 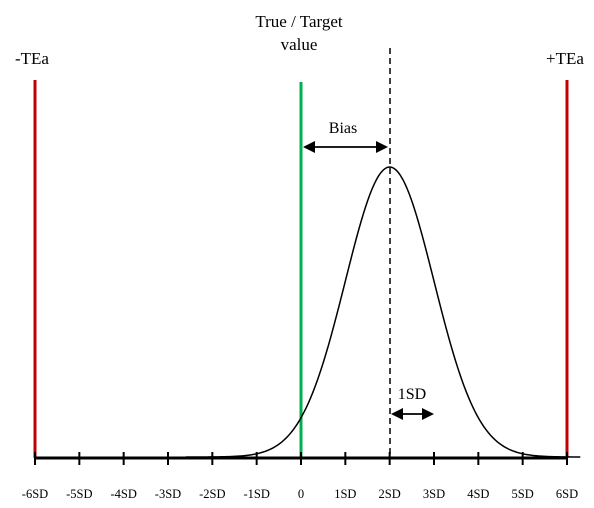 I want to click on x-axis-tick-label: -5SD, so click(x=79, y=494).